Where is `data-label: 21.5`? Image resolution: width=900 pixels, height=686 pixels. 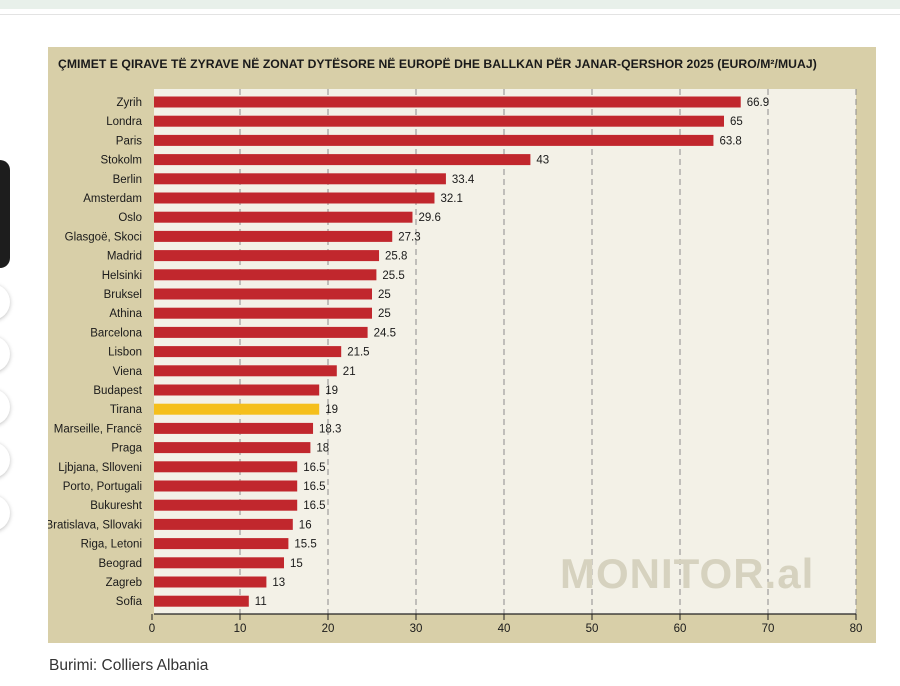 data-label: 21.5 is located at coordinates (358, 353).